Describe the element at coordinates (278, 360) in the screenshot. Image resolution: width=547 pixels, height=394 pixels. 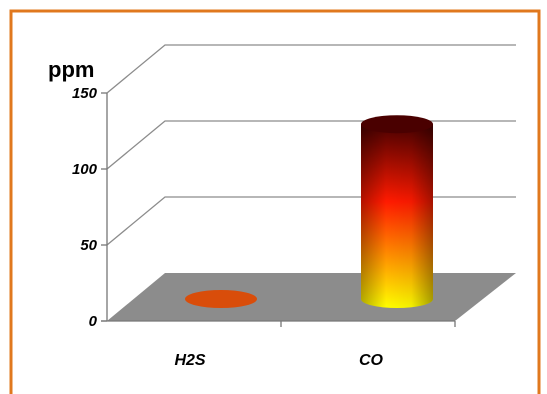
I see `x-axis-categories: H2S CO` at that location.